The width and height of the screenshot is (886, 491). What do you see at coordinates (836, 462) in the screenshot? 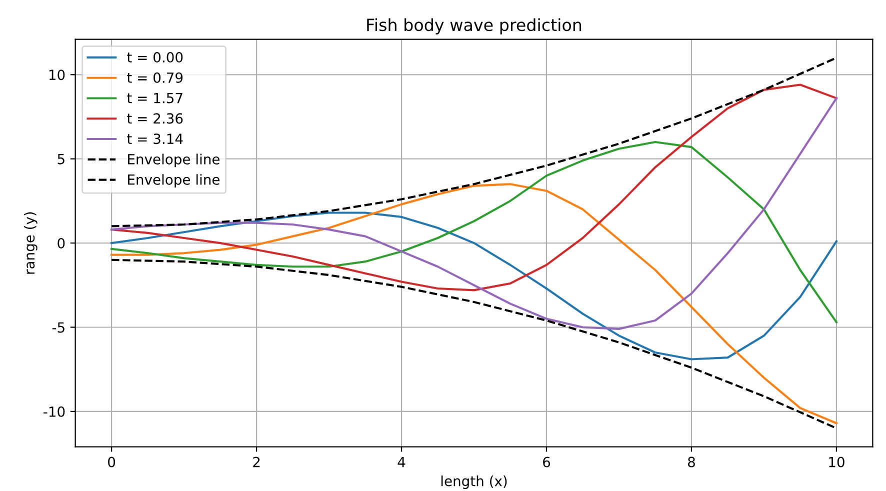
I see `x-tick-label: 10` at bounding box center [836, 462].